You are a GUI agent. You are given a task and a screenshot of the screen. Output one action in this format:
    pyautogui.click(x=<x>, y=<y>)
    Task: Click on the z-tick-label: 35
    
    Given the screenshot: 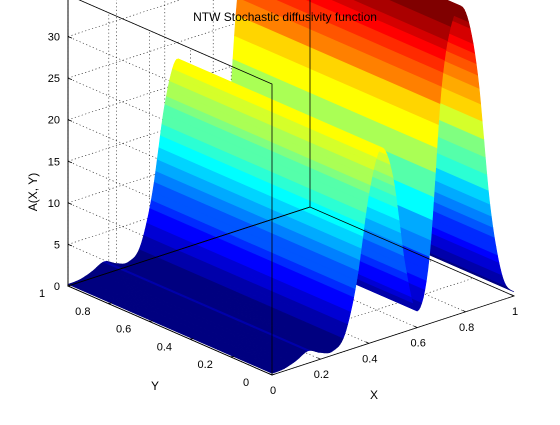 What is the action you would take?
    pyautogui.click(x=54, y=1)
    